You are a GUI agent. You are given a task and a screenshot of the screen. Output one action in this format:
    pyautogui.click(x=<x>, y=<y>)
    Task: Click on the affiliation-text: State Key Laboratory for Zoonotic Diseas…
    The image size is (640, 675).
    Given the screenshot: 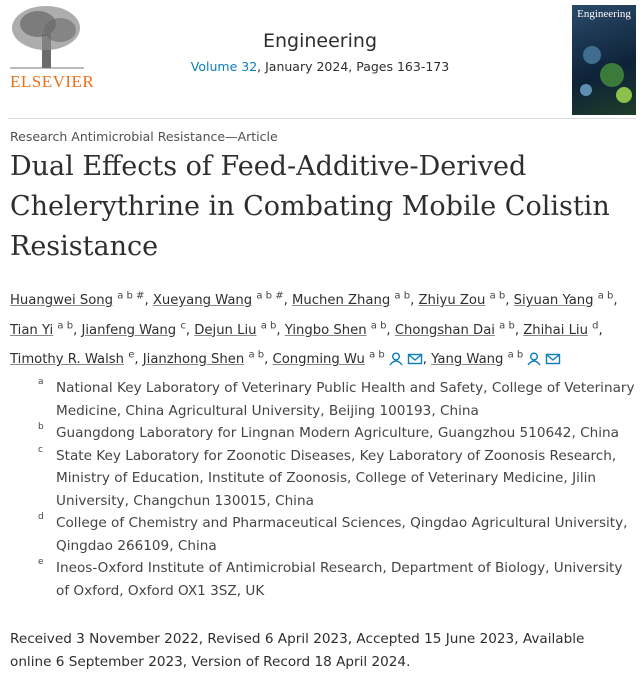 What is the action you would take?
    pyautogui.click(x=336, y=478)
    